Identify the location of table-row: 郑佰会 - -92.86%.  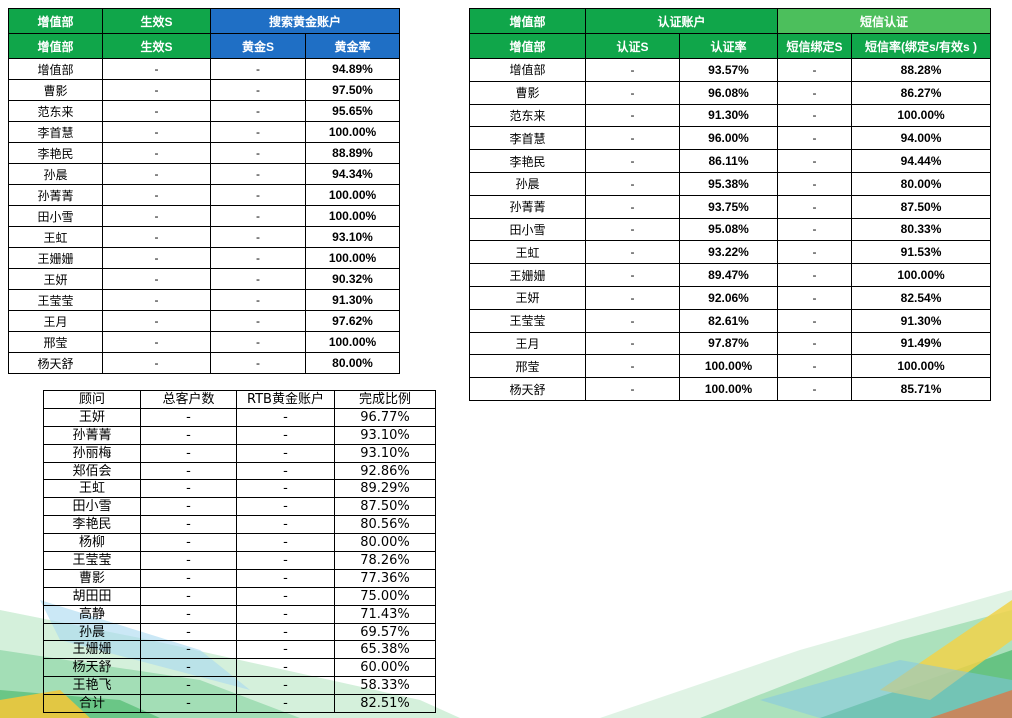
(239, 471).